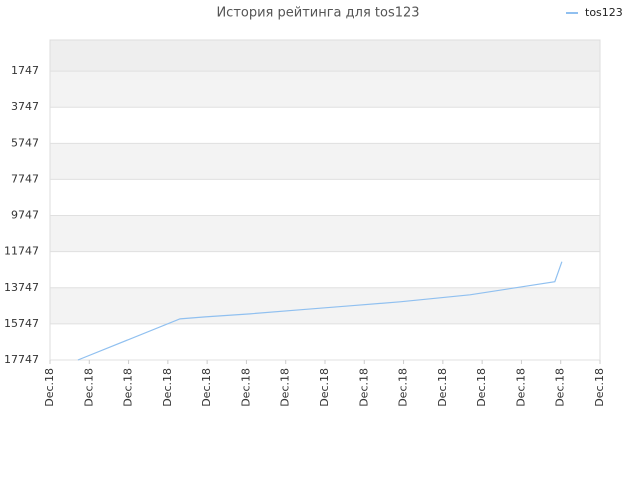  I want to click on y-tick-label: 17747, so click(21, 359).